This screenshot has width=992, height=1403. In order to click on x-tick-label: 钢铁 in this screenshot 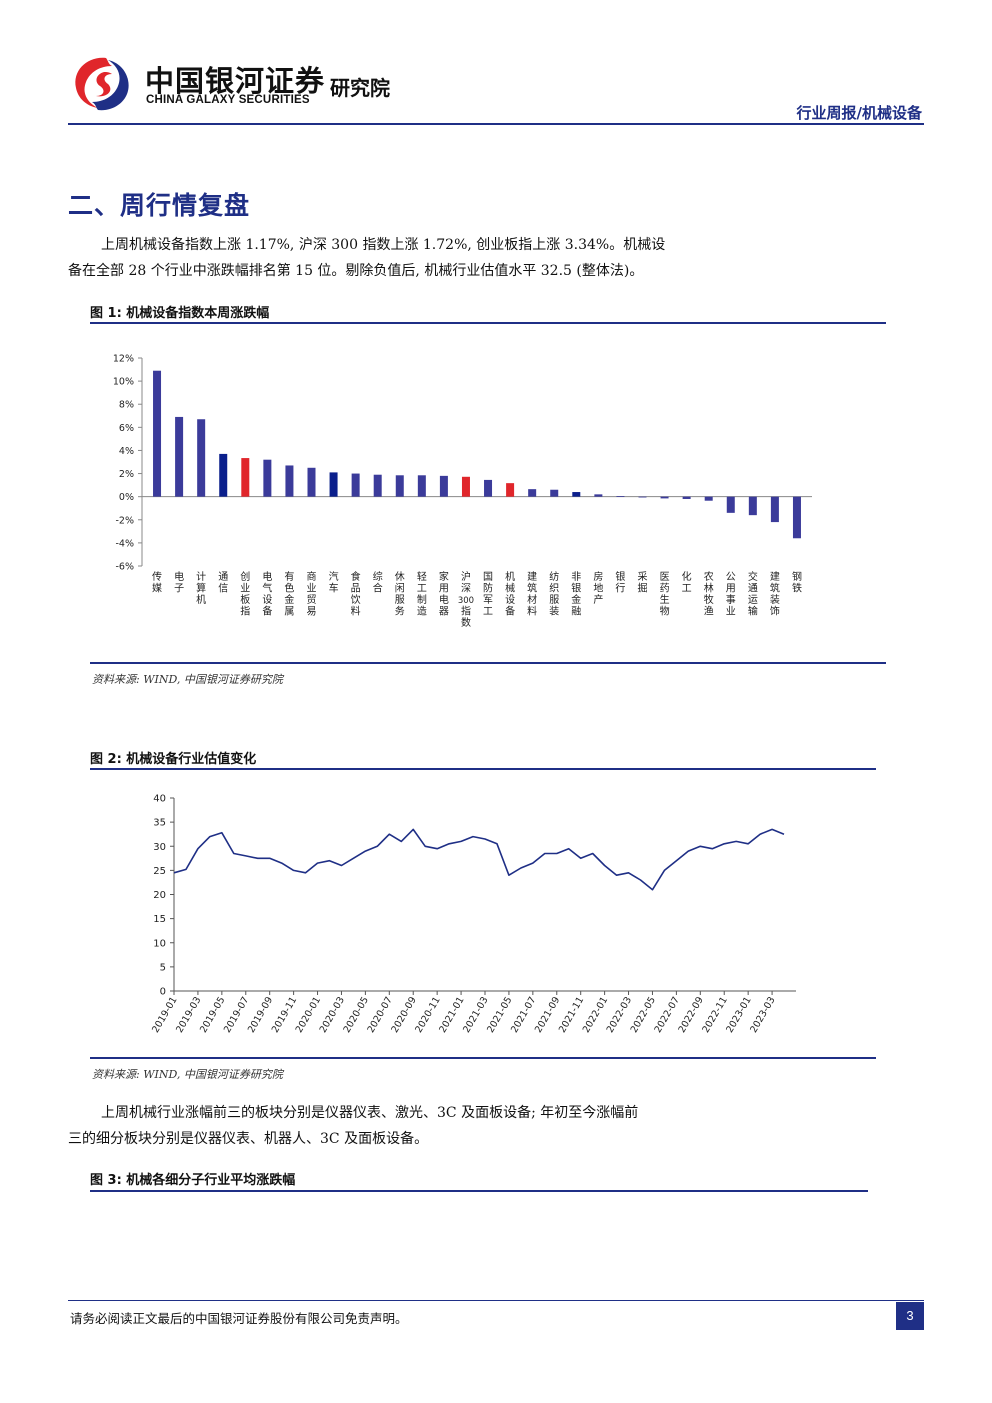, I will do `click(797, 582)`.